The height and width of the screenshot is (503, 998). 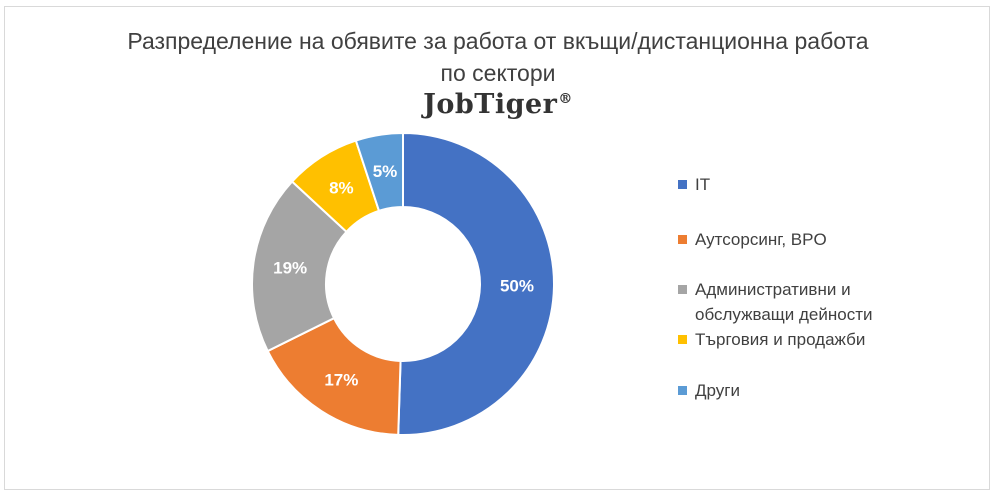 I want to click on data-label-other: 5%, so click(x=385, y=171).